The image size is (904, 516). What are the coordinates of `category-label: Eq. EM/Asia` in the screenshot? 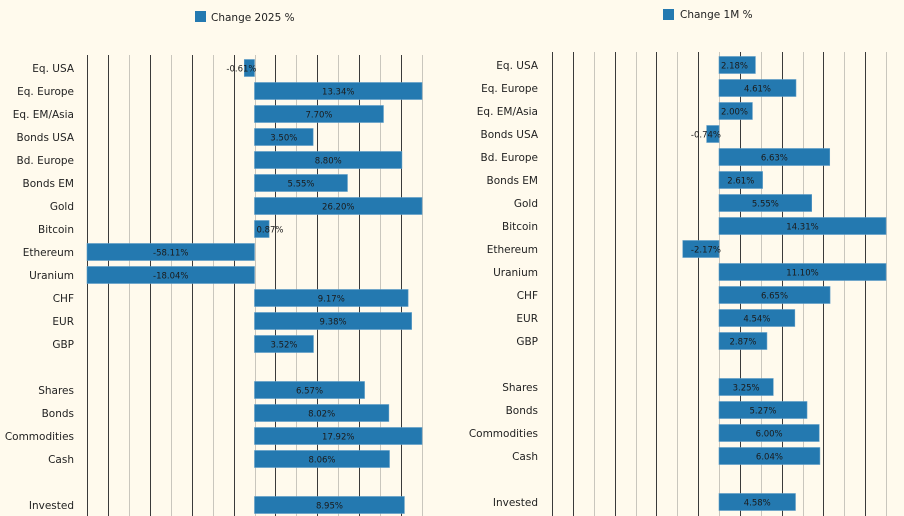 It's located at (43, 115).